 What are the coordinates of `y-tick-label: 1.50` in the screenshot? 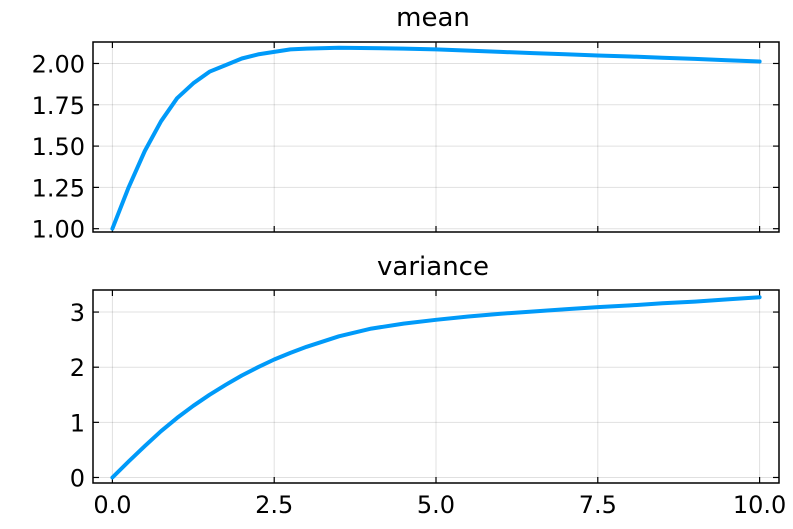 It's located at (58, 147).